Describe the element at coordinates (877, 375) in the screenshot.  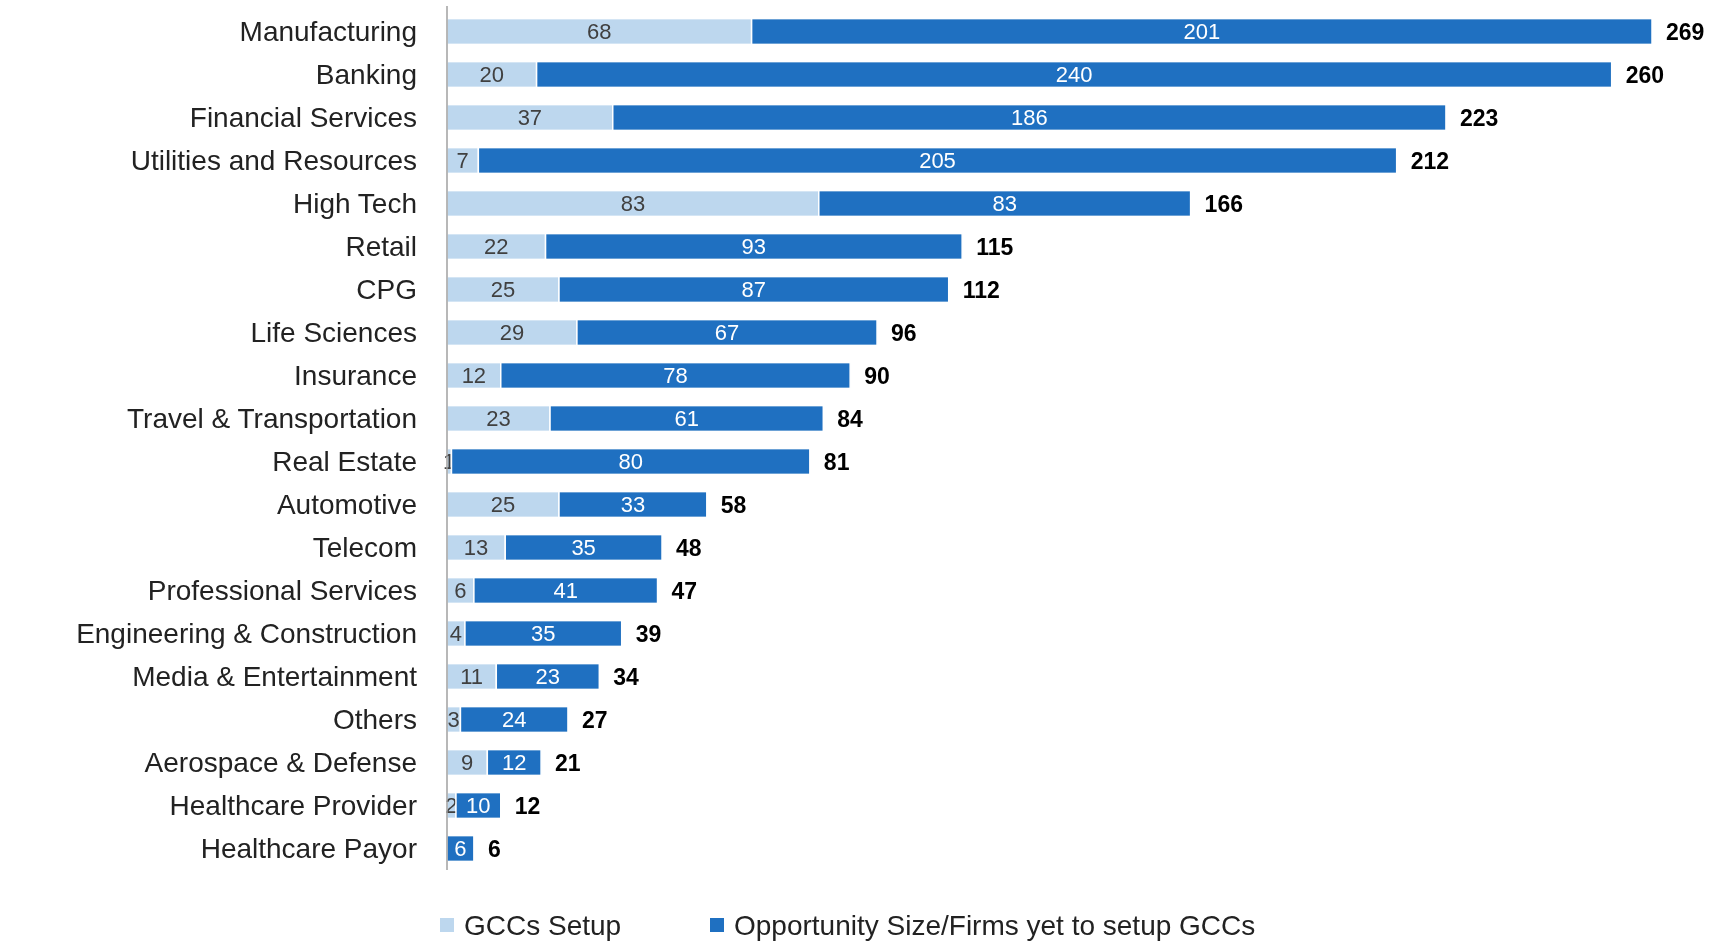
I see `total-label: 90` at that location.